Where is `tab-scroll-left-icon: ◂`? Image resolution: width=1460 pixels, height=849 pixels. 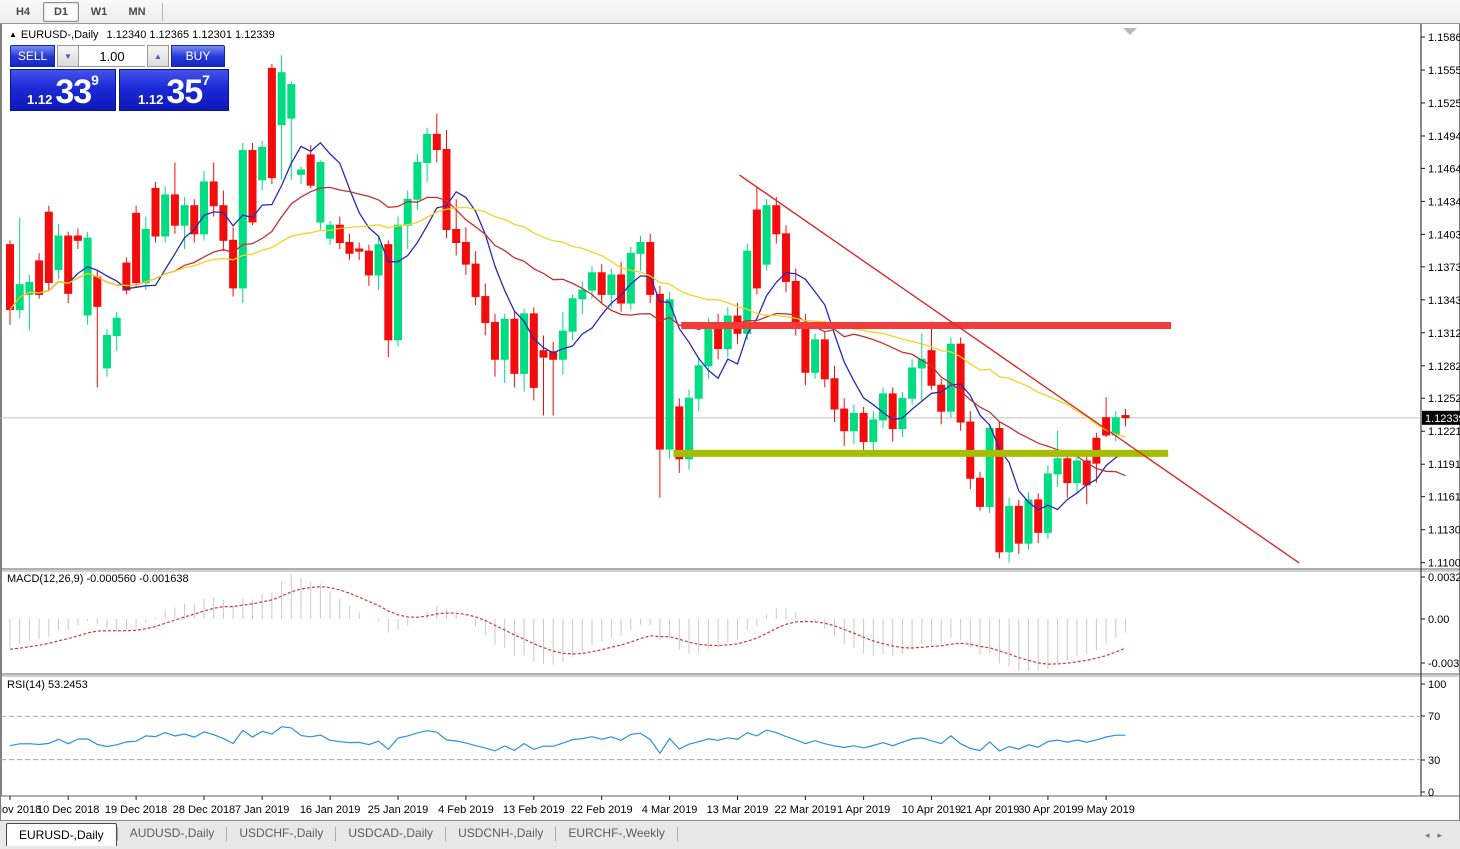
tab-scroll-left-icon: ◂ is located at coordinates (1431, 835).